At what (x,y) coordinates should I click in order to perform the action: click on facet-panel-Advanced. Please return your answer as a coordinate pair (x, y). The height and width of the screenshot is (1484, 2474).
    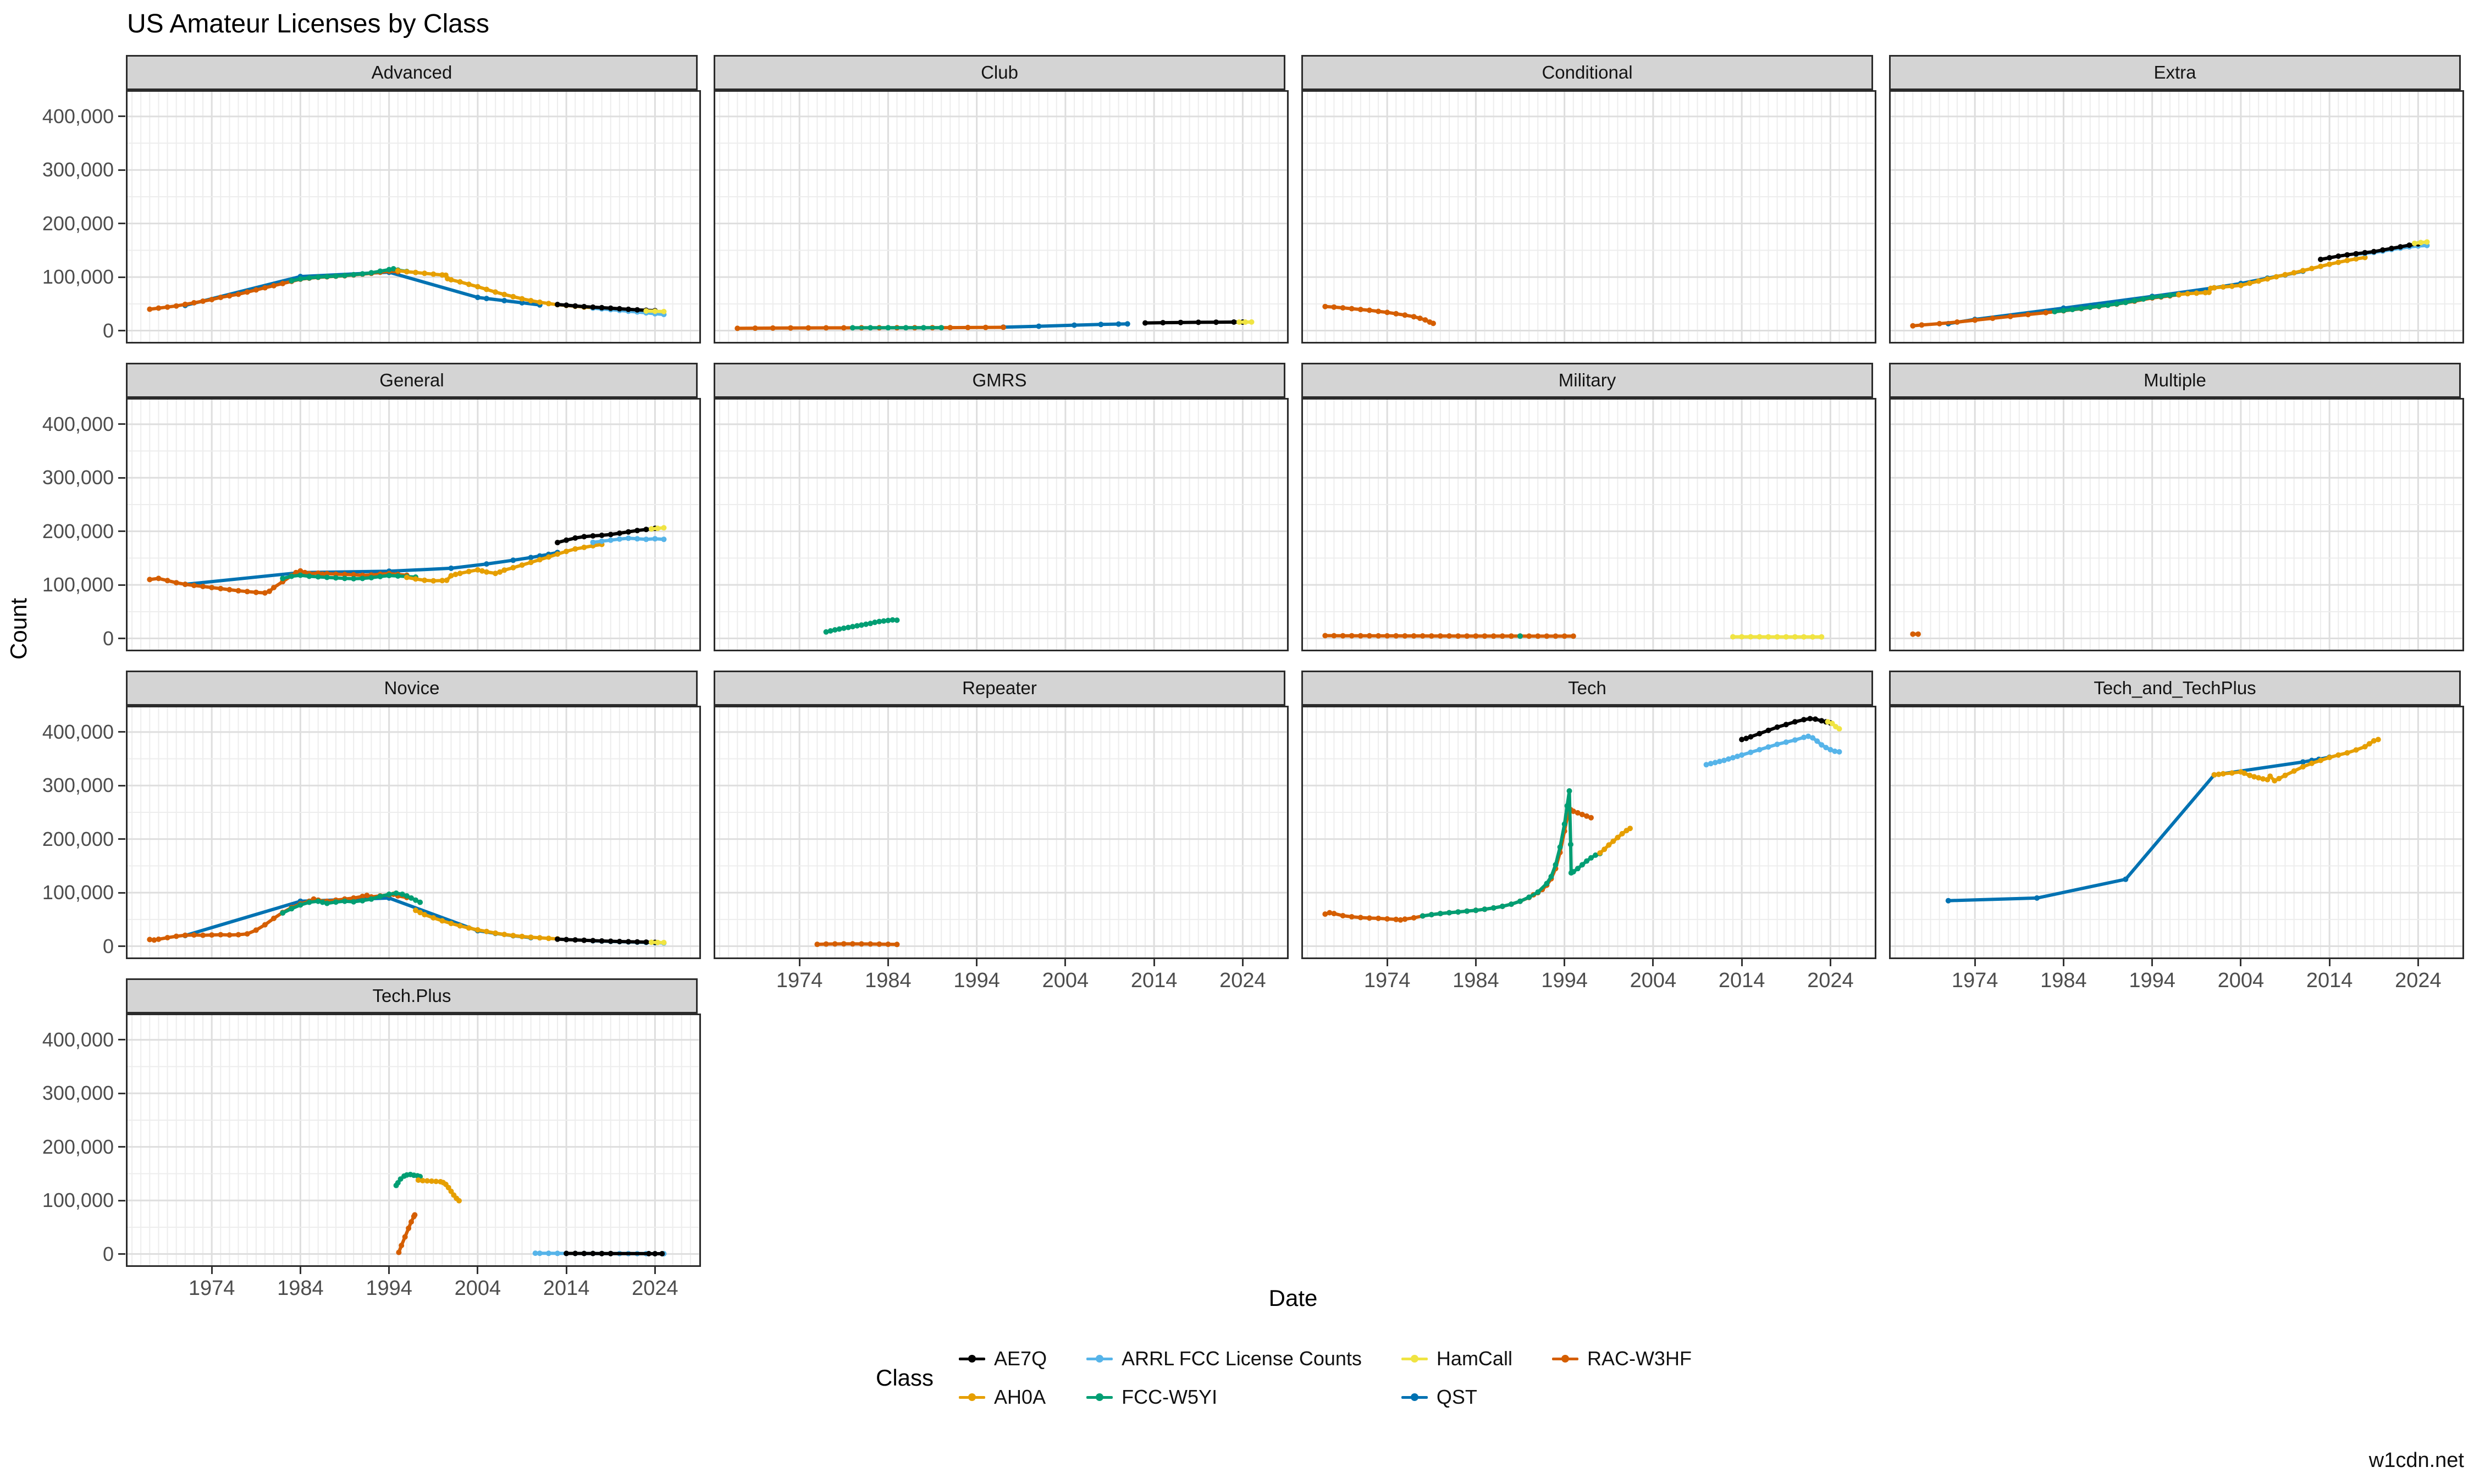
    Looking at the image, I should click on (413, 217).